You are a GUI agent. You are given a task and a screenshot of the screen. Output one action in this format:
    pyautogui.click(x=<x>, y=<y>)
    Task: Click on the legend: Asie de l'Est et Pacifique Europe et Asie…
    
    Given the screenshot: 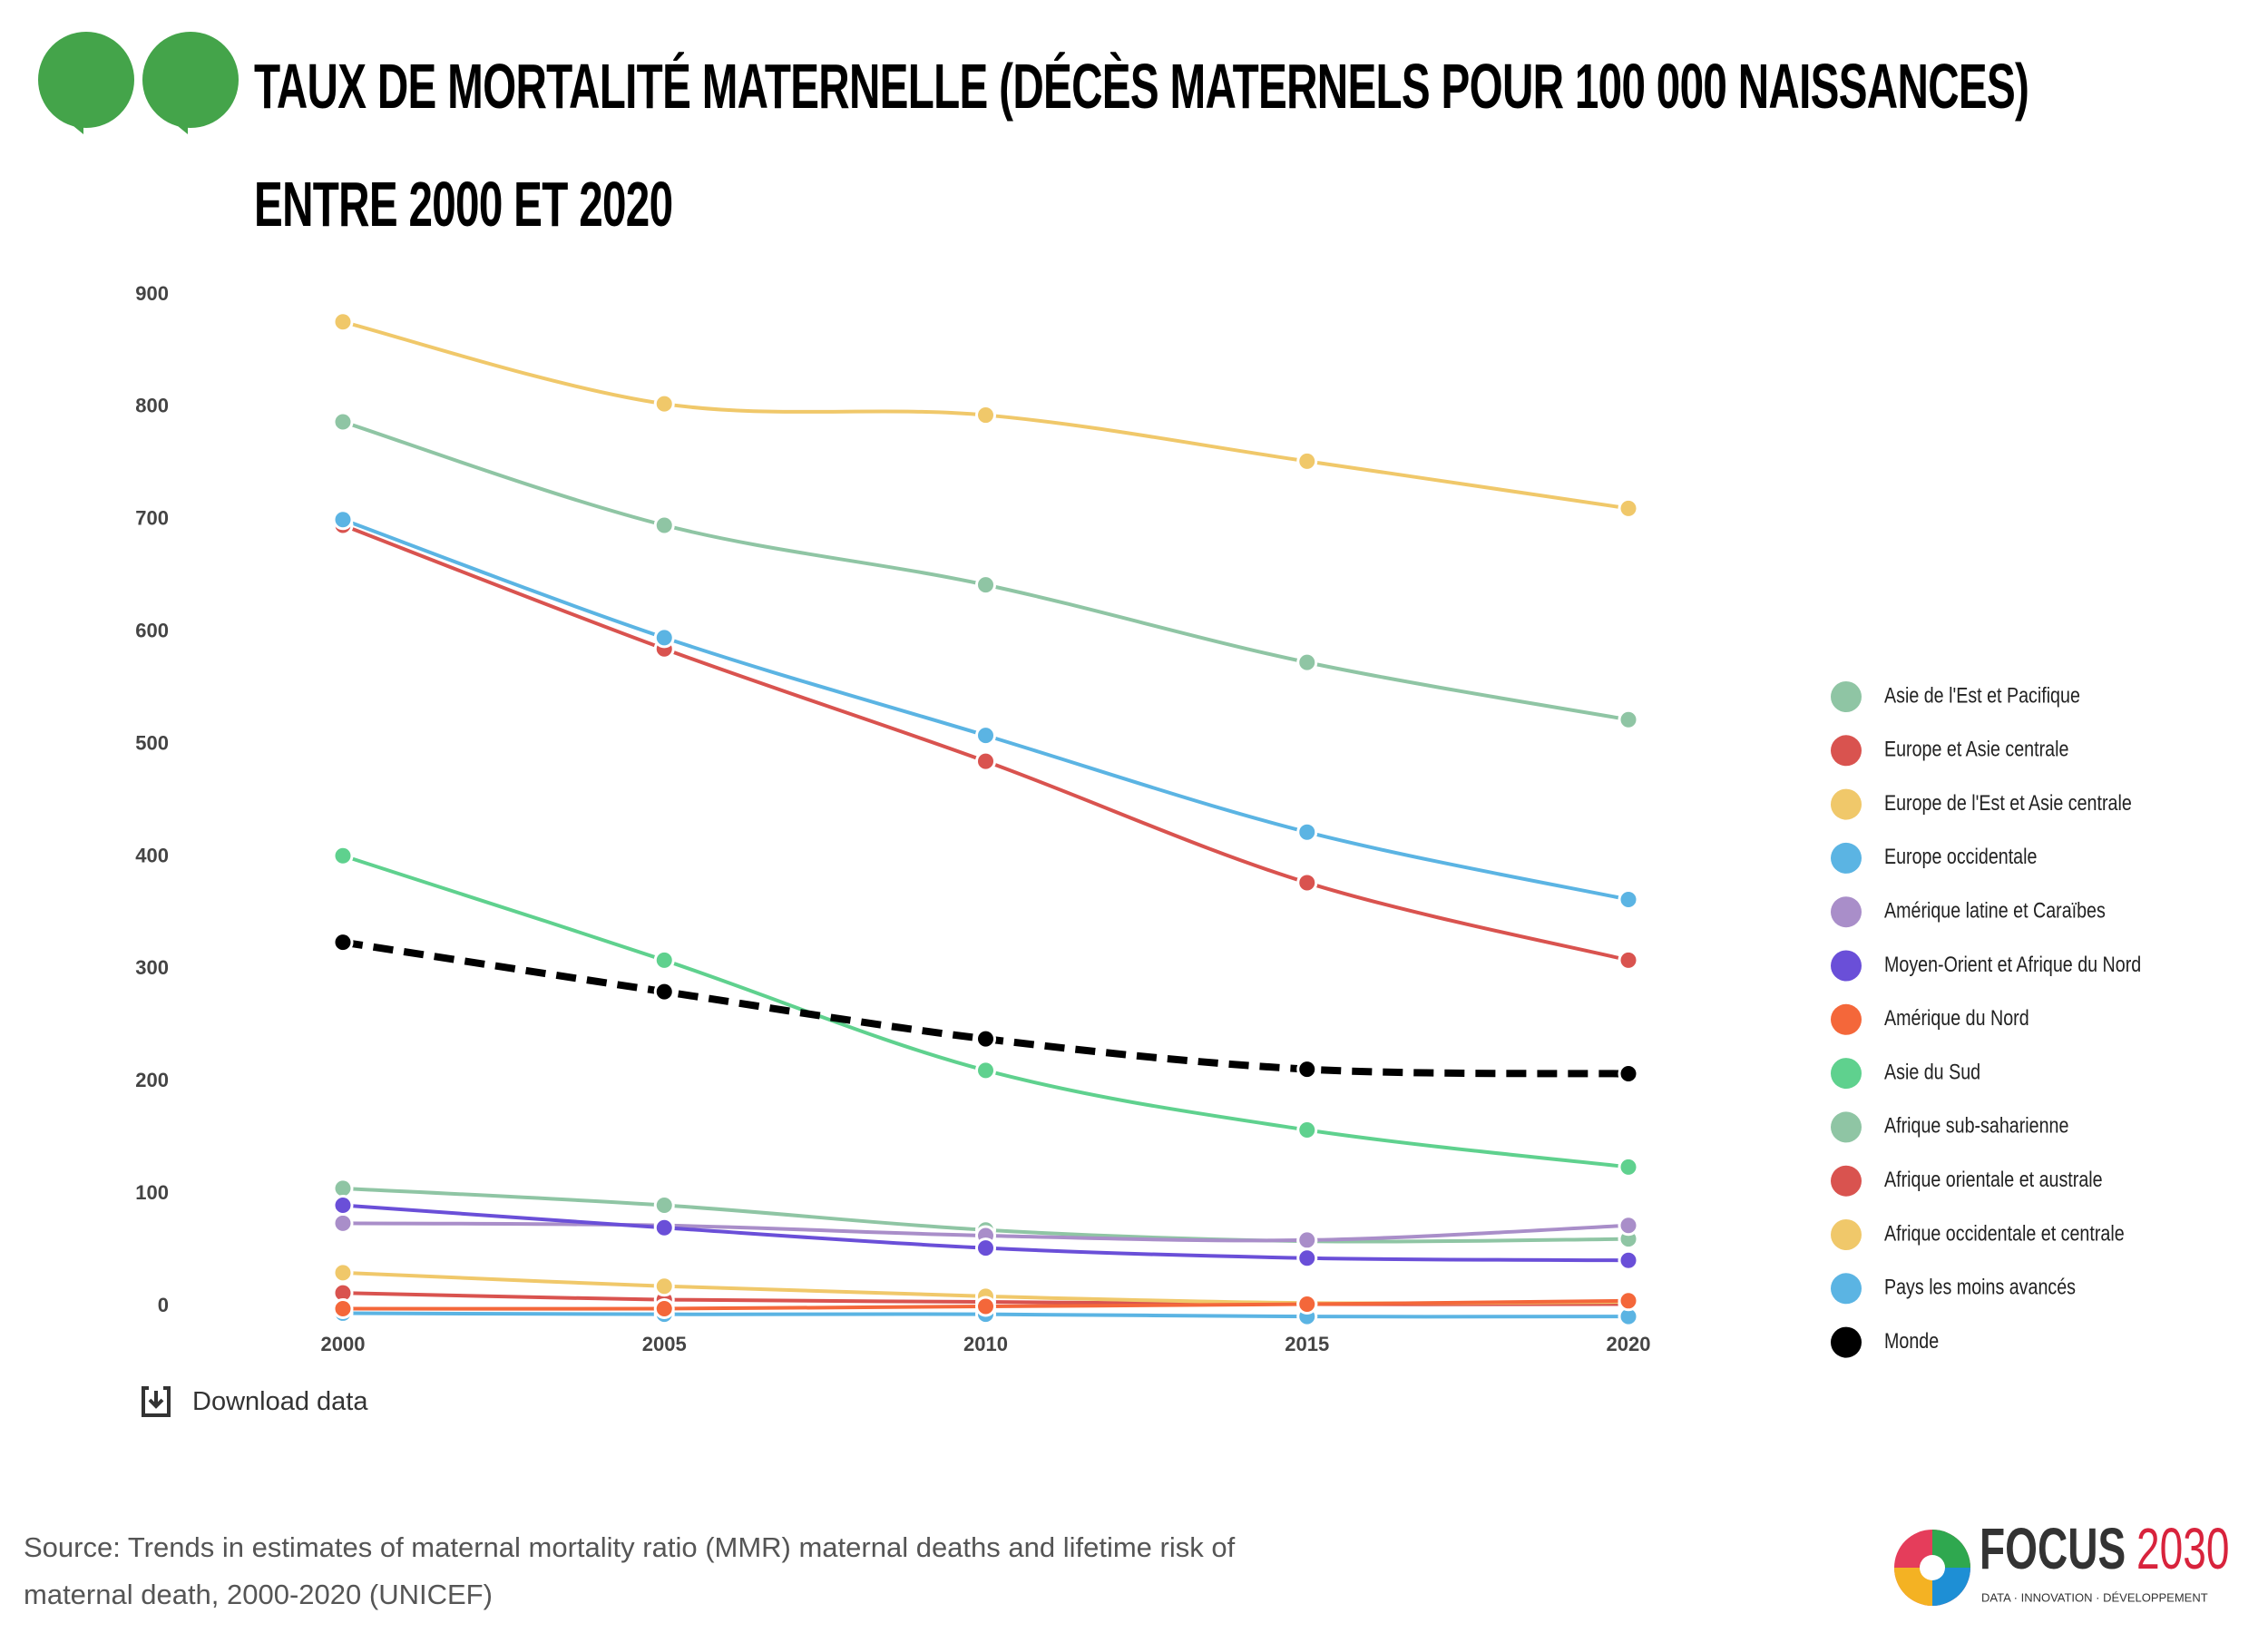 What is the action you would take?
    pyautogui.click(x=1986, y=1020)
    